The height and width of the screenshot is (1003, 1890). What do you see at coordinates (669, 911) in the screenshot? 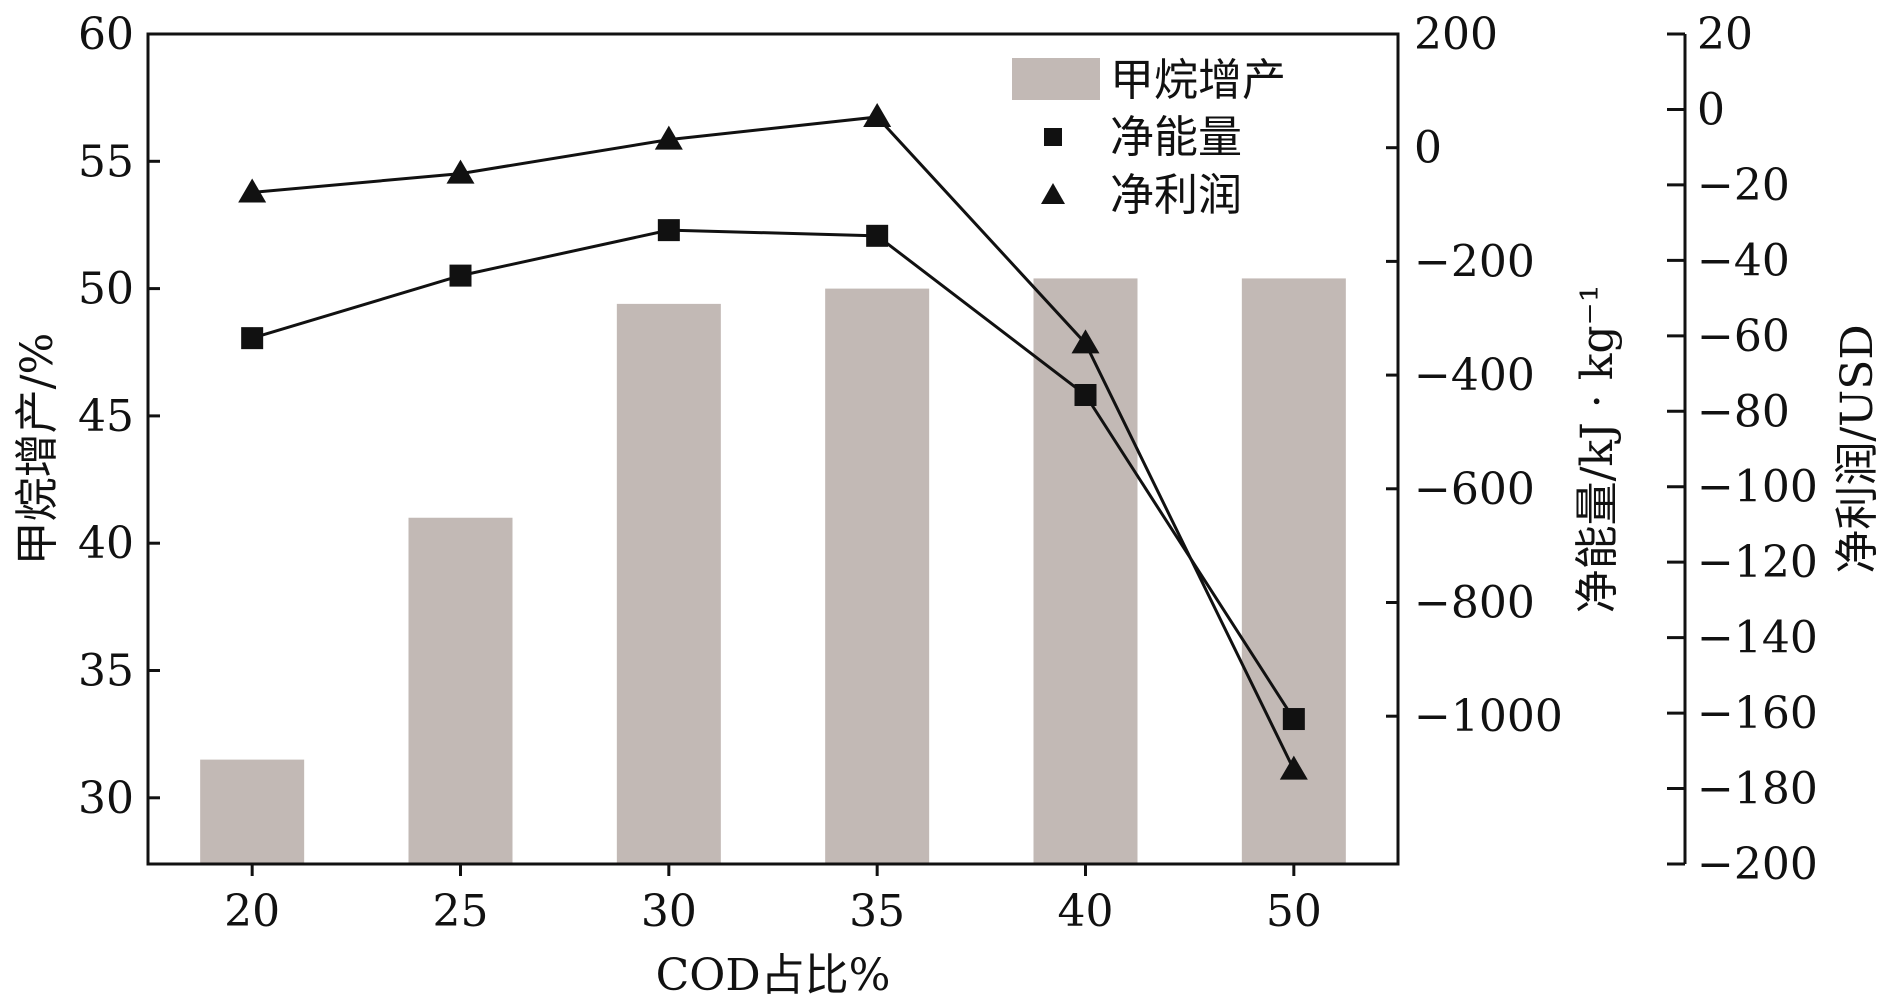
I see `x-tick-label-30: 30` at bounding box center [669, 911].